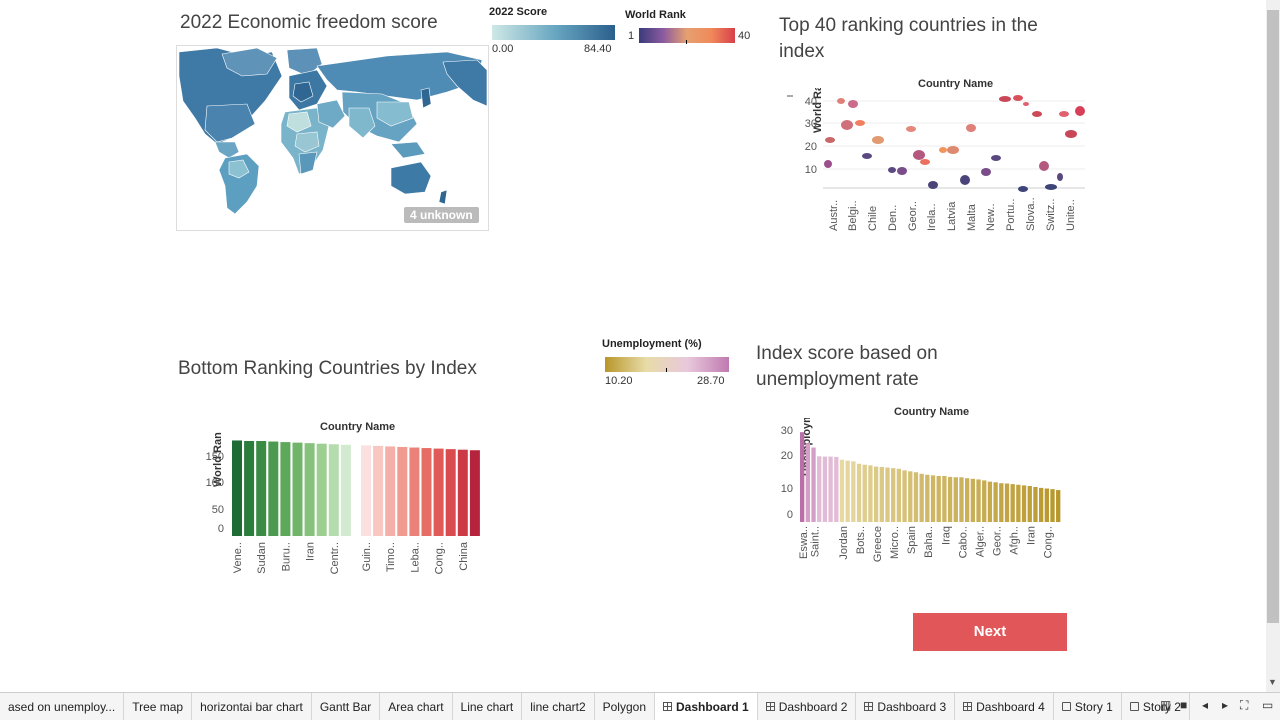 The width and height of the screenshot is (1280, 720). What do you see at coordinates (930, 152) in the screenshot?
I see `top40-chart: World Rank 40 30 20 10` at bounding box center [930, 152].